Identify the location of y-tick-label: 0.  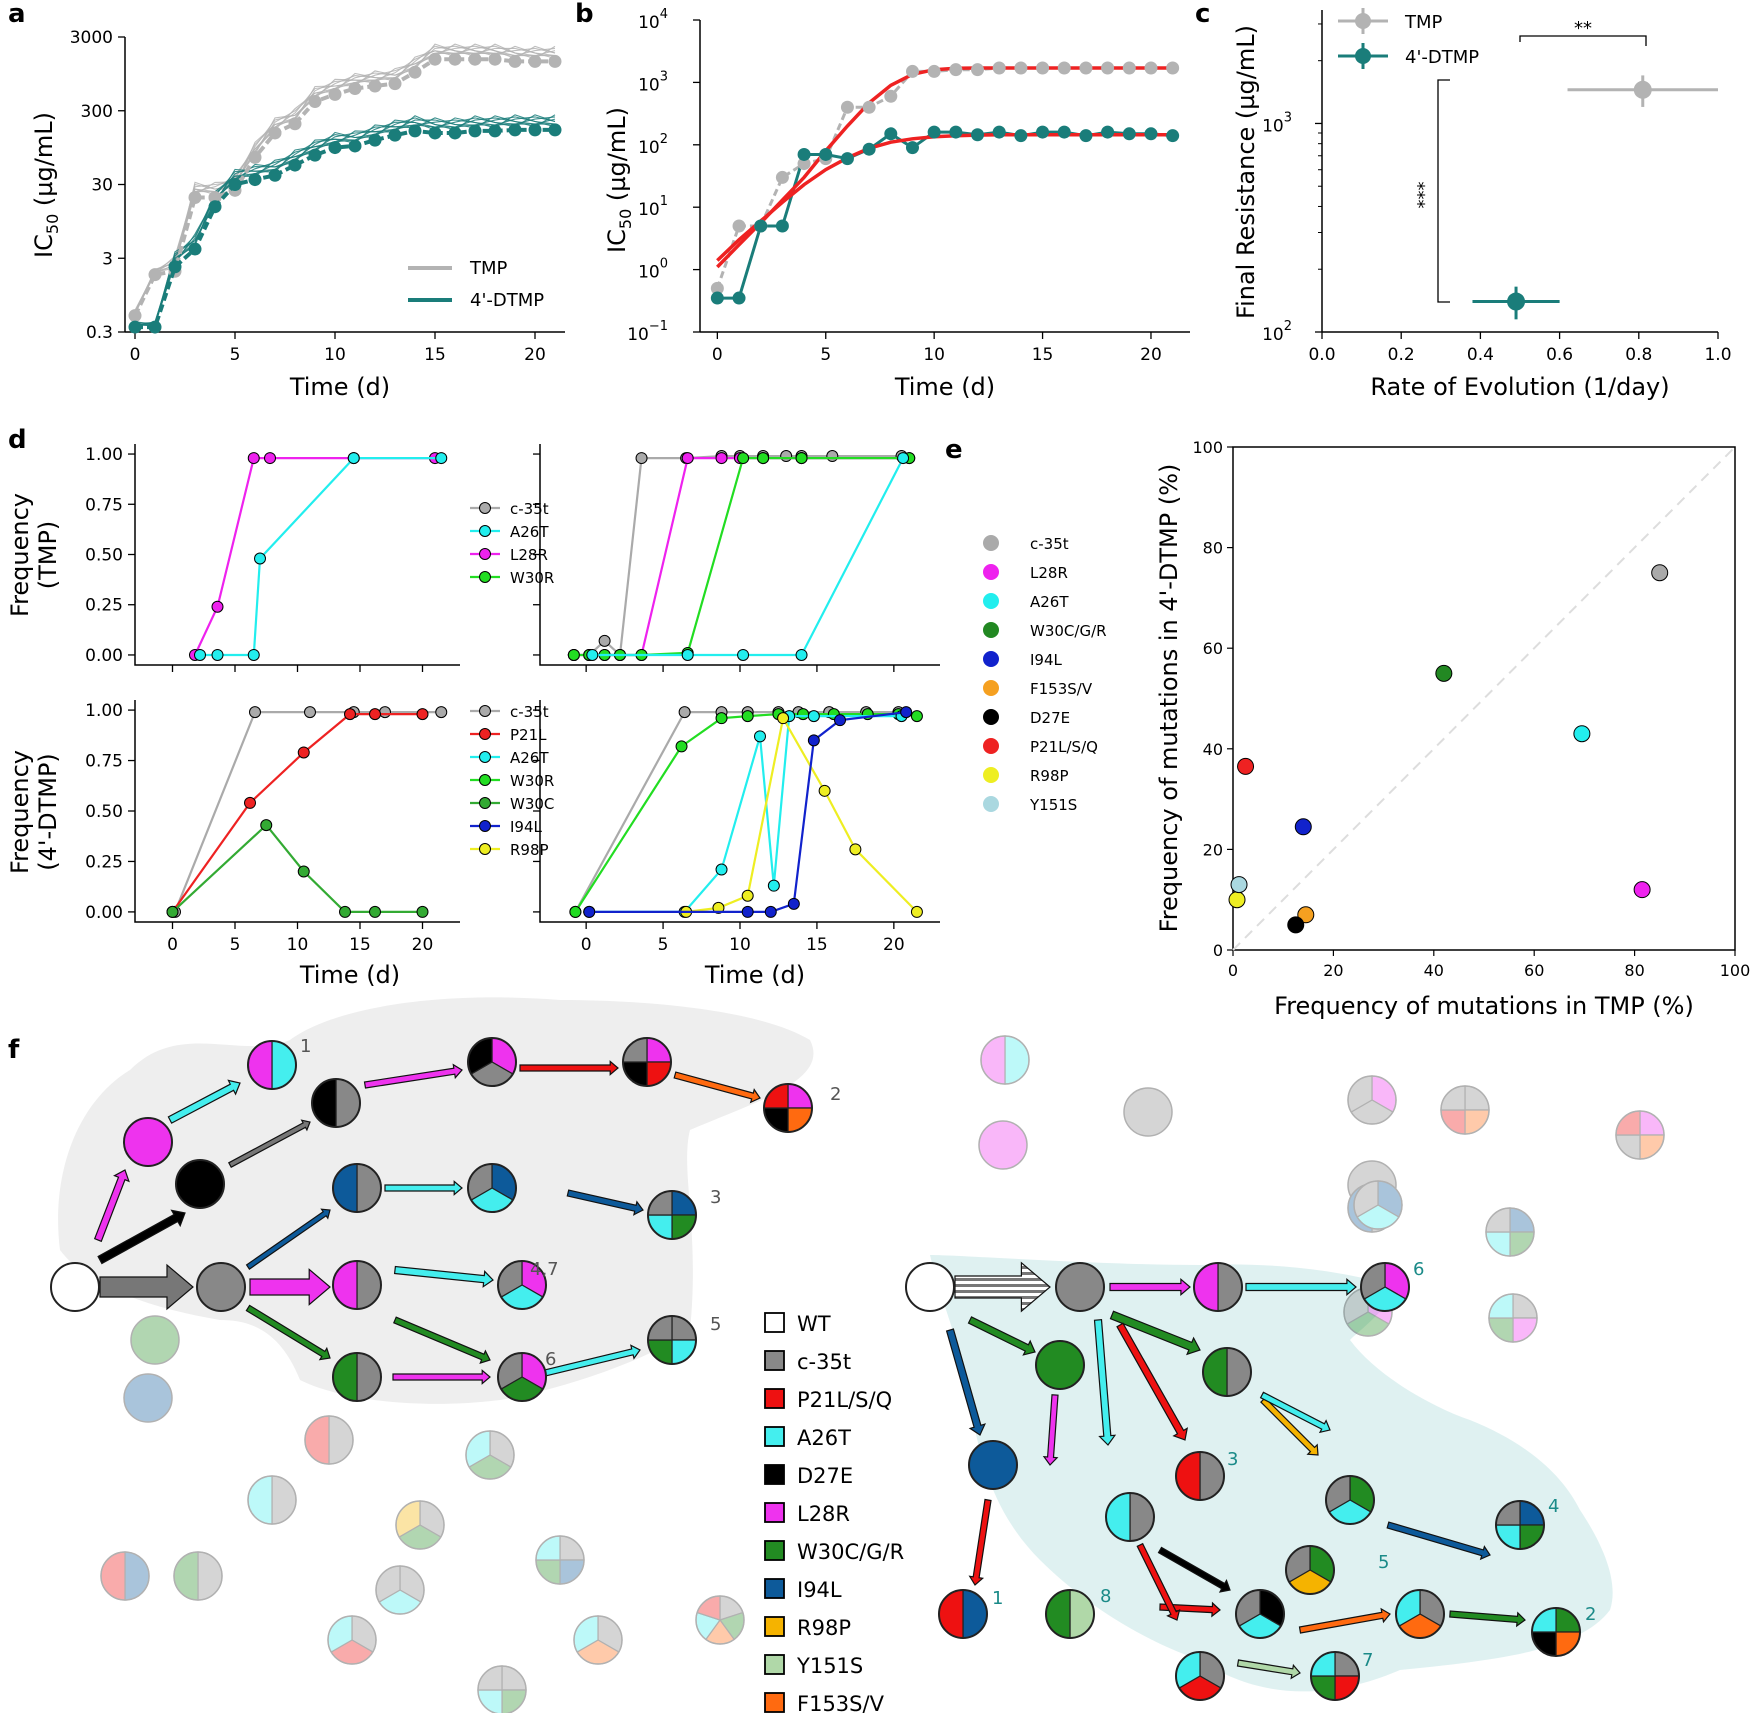
(1218, 950).